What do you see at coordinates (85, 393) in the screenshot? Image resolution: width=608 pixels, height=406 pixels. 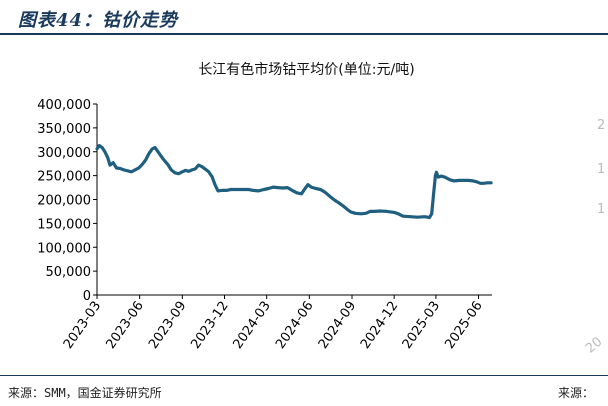 I see `source-note: 来源：SMM，国金证券研究所` at bounding box center [85, 393].